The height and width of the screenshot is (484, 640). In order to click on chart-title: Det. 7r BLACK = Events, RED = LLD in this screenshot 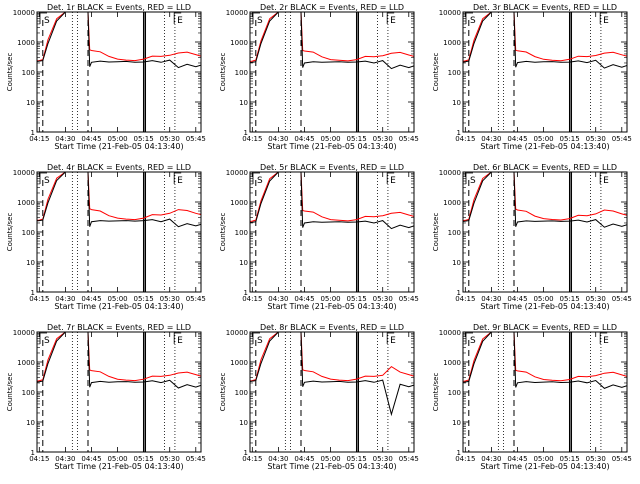, I will do `click(119, 327)`.